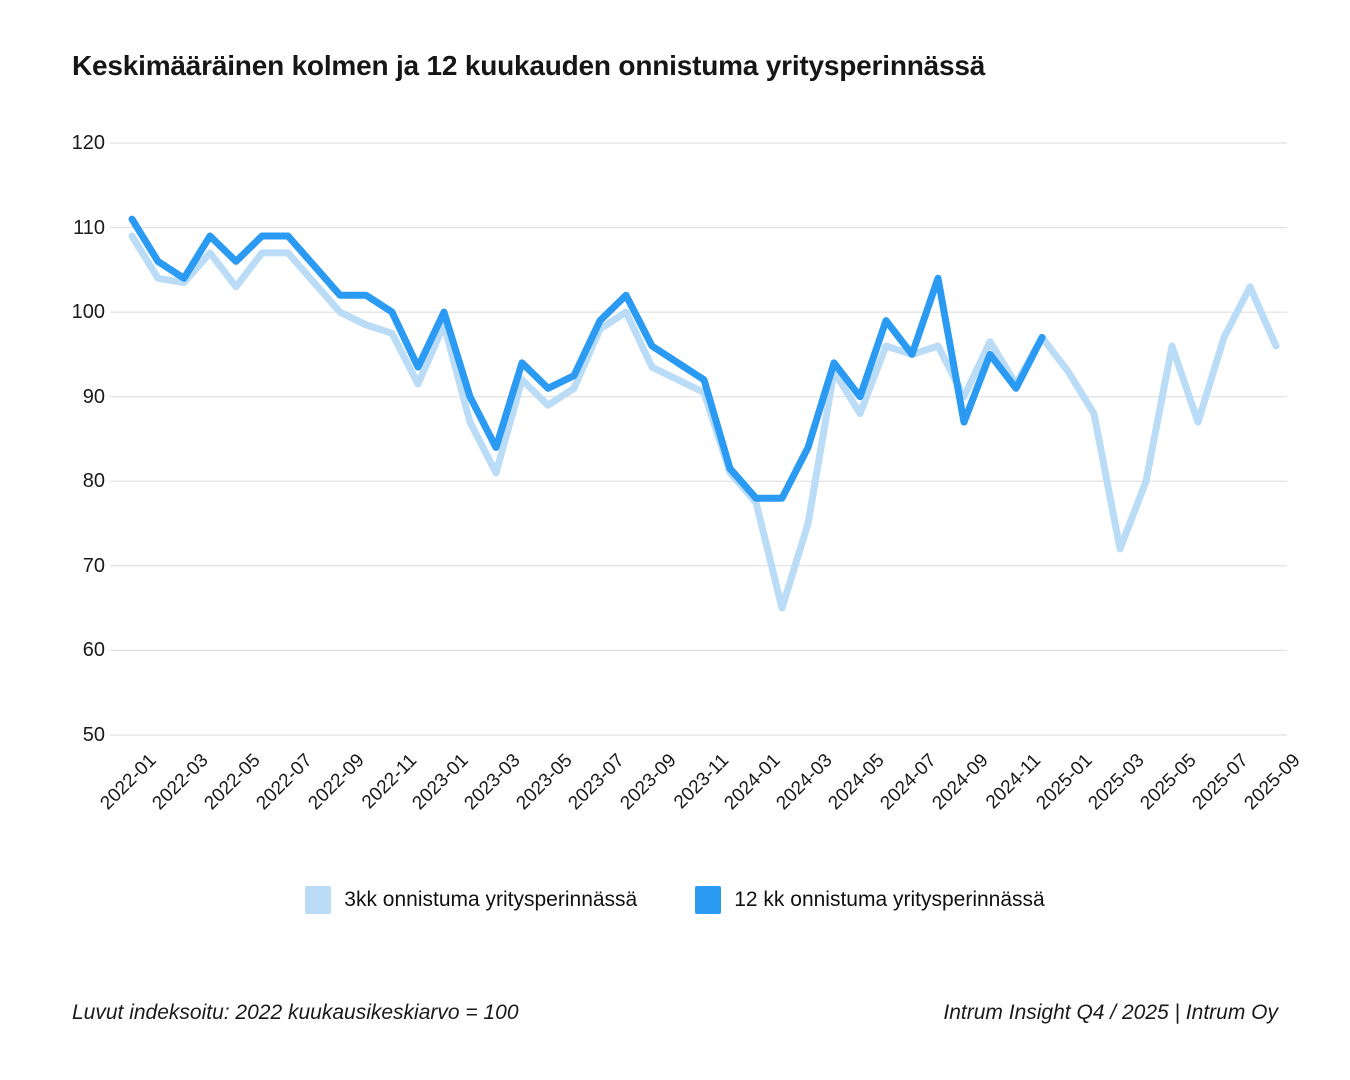  Describe the element at coordinates (93, 481) in the screenshot. I see `y-axis-label: 80` at that location.